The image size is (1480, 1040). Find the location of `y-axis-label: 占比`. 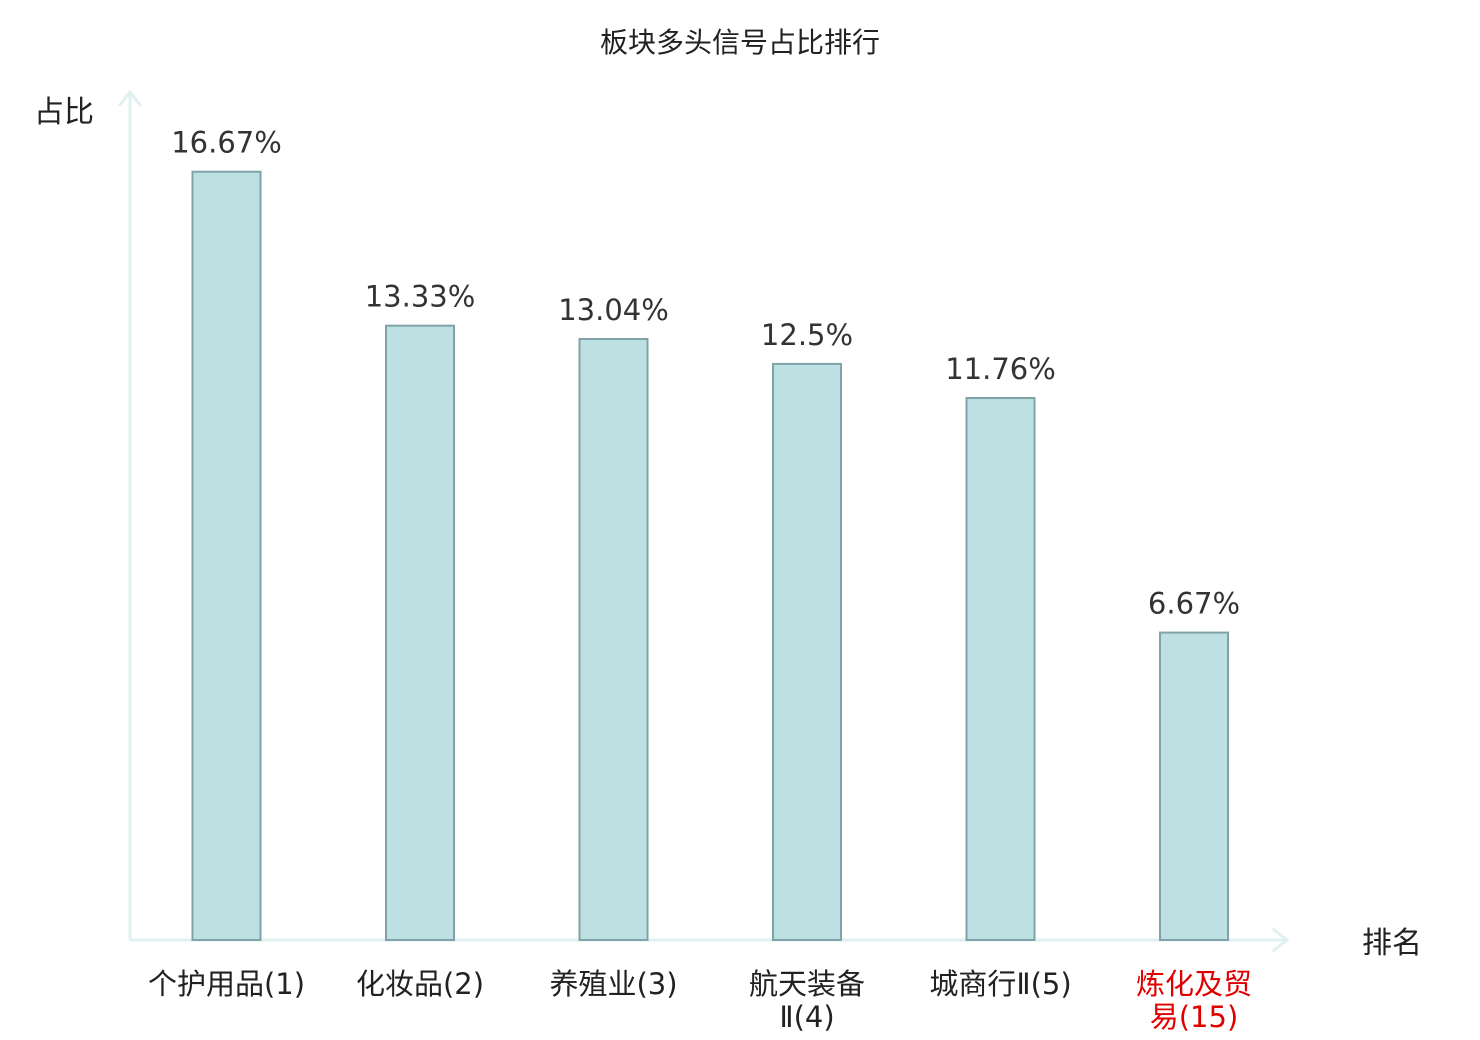

y-axis-label: 占比 is located at coordinates (64, 112).